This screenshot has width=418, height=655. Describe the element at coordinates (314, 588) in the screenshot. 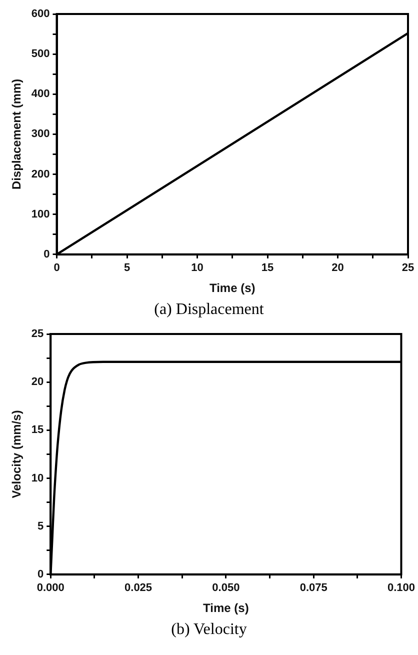

I see `x-tick-label: 0.075` at that location.